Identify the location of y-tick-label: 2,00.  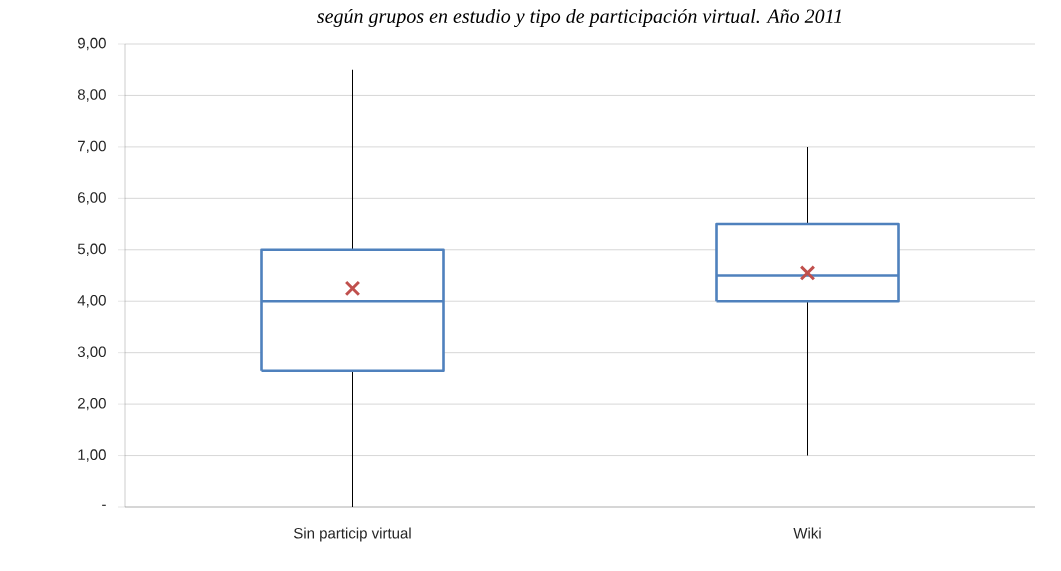
(92, 404).